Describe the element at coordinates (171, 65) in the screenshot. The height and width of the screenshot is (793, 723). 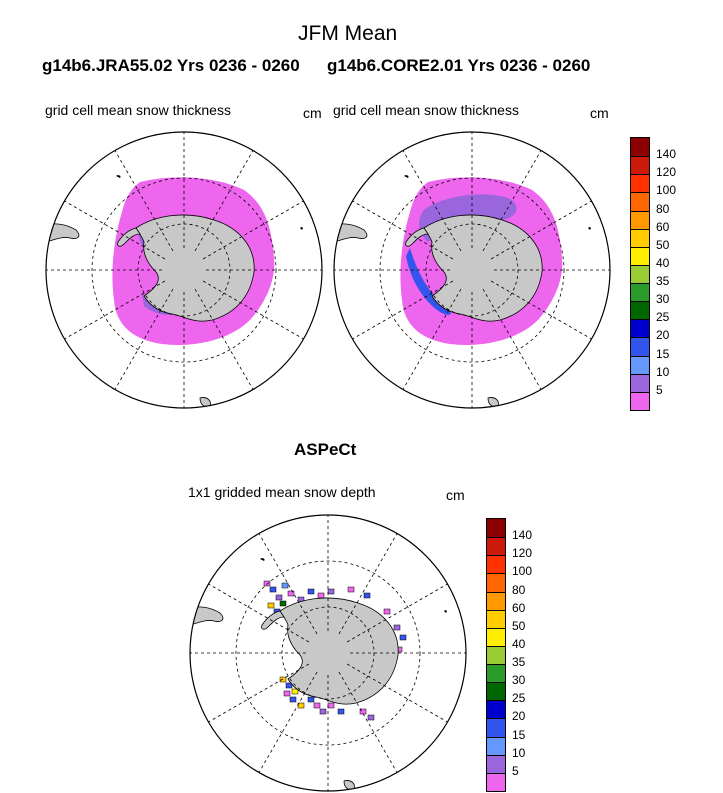
I see `subtitle-left: g14b6.JRA55.02 Yrs 0236 - 0260` at that location.